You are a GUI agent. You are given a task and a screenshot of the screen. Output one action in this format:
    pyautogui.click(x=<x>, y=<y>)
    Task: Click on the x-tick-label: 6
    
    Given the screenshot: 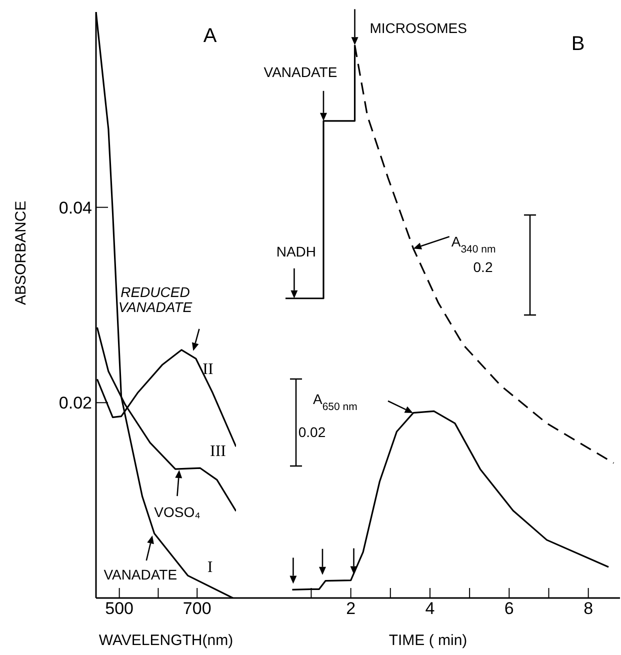 What is the action you would take?
    pyautogui.click(x=509, y=608)
    